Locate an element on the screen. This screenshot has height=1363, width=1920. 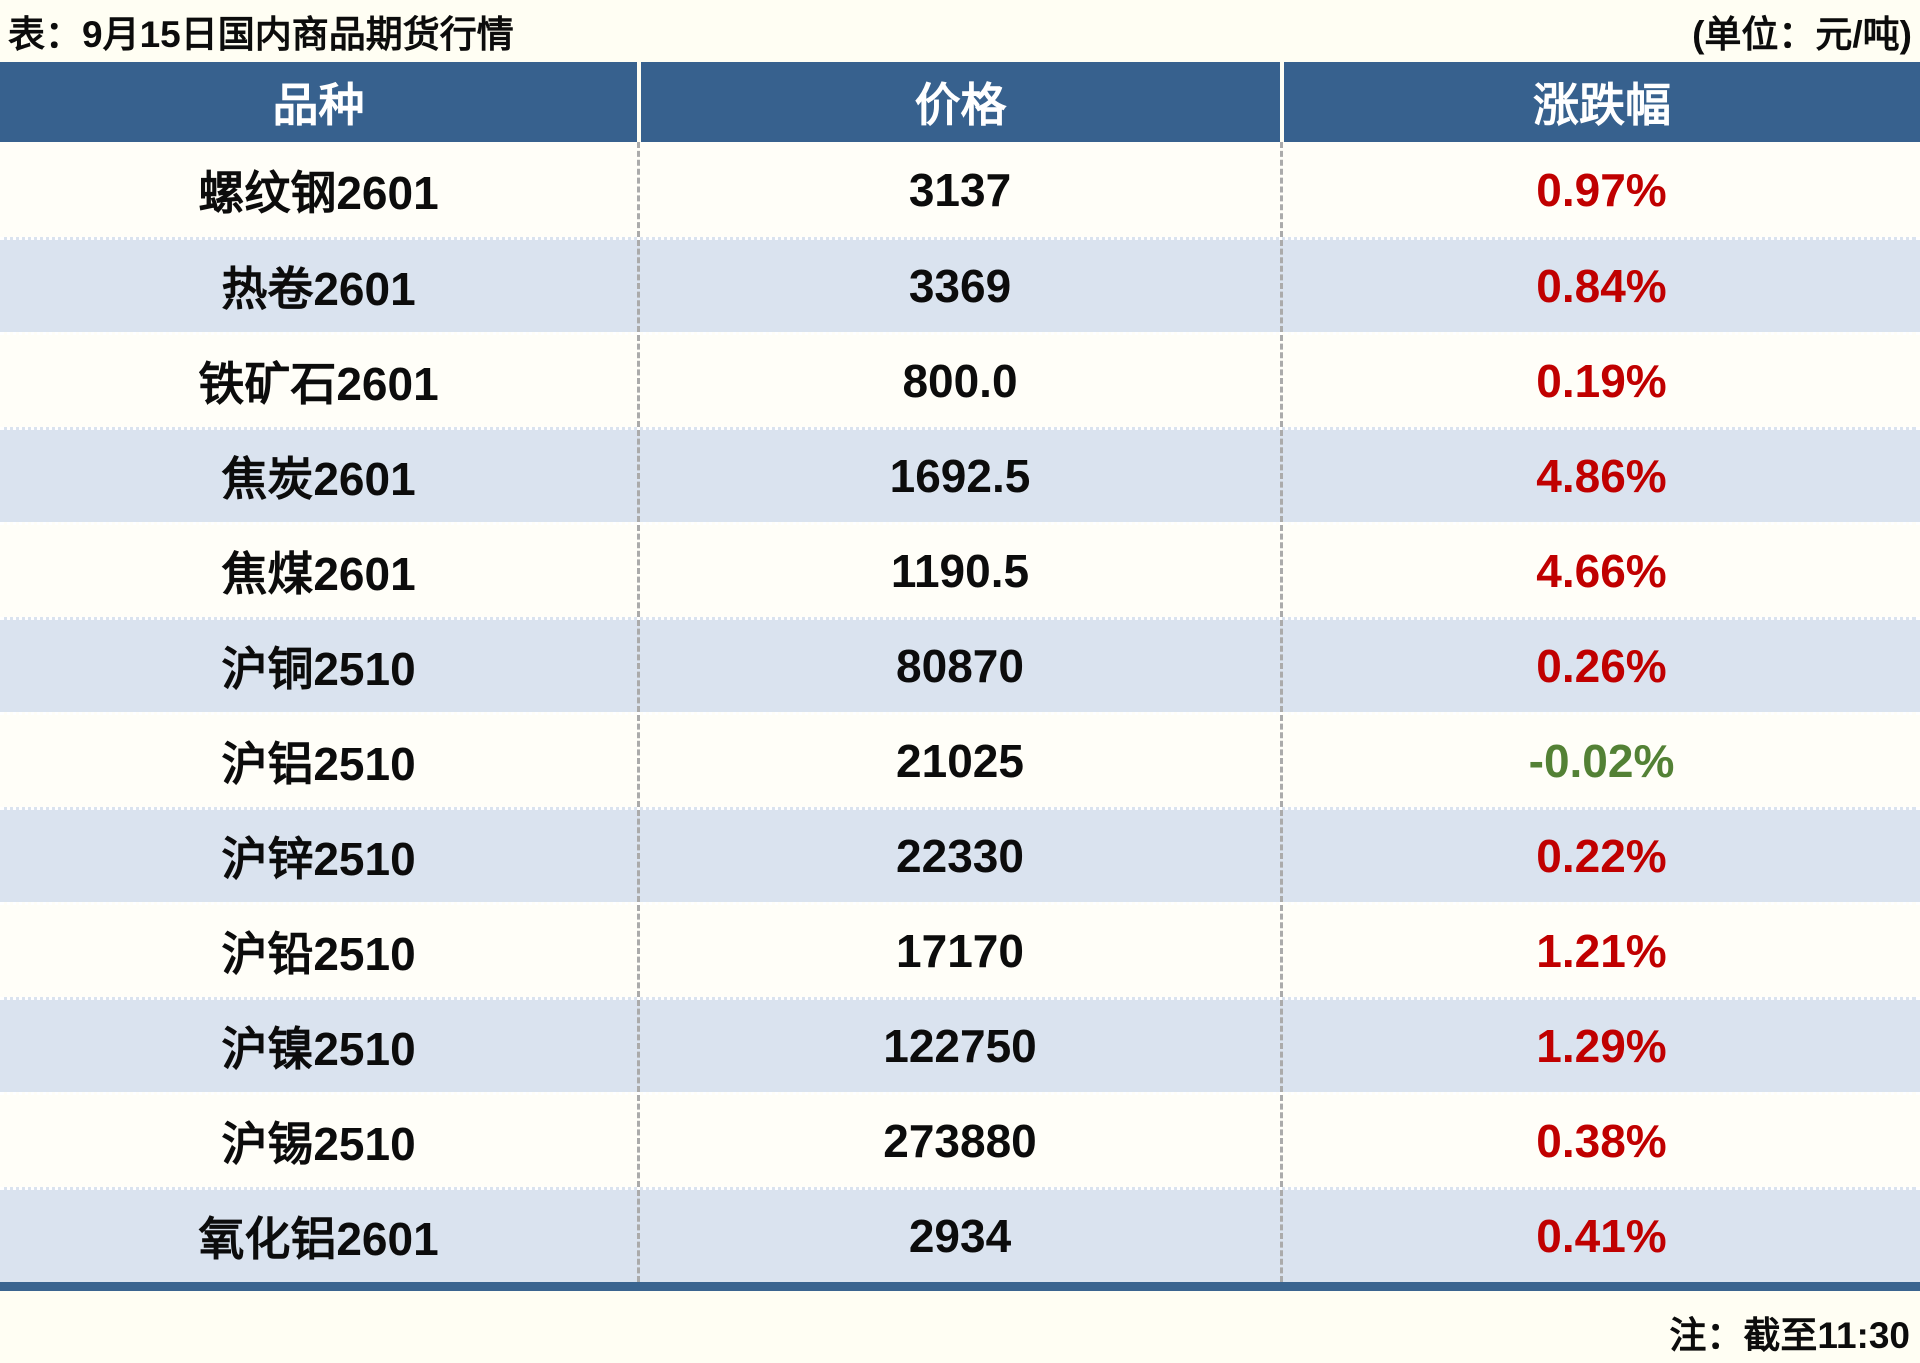
unit-label: (单位：元/吨) is located at coordinates (1802, 34).